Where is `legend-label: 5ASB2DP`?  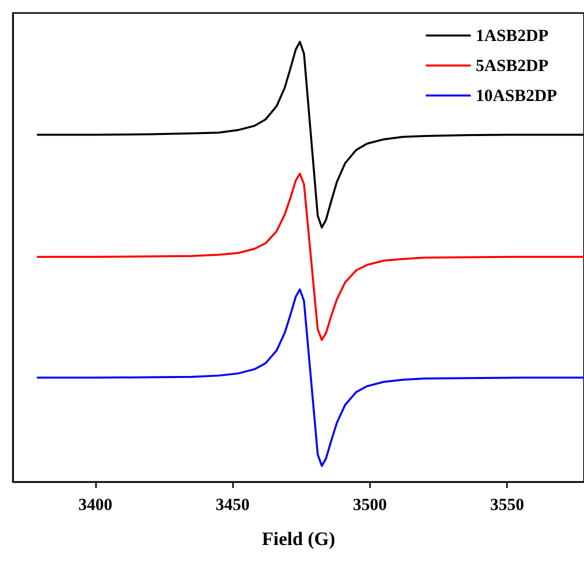
legend-label: 5ASB2DP is located at coordinates (512, 65).